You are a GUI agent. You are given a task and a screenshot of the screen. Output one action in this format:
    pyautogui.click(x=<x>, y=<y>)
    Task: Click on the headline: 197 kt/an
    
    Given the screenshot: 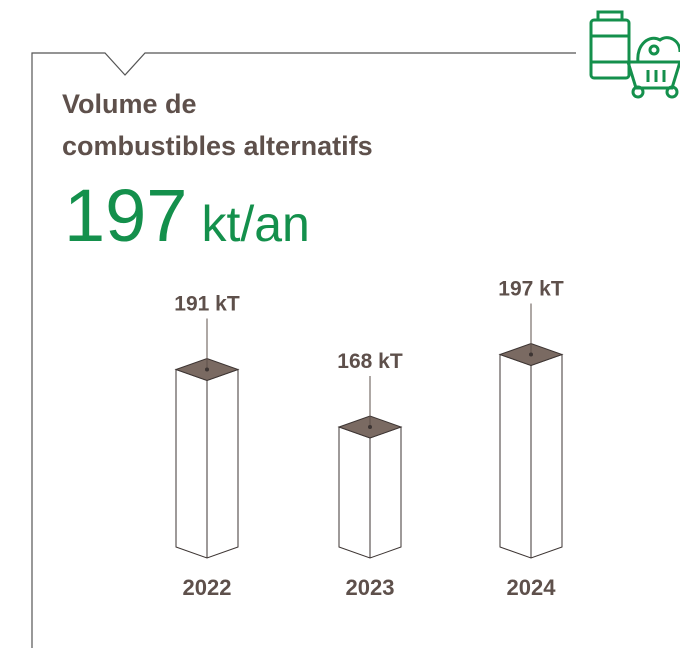 What is the action you would take?
    pyautogui.click(x=187, y=215)
    